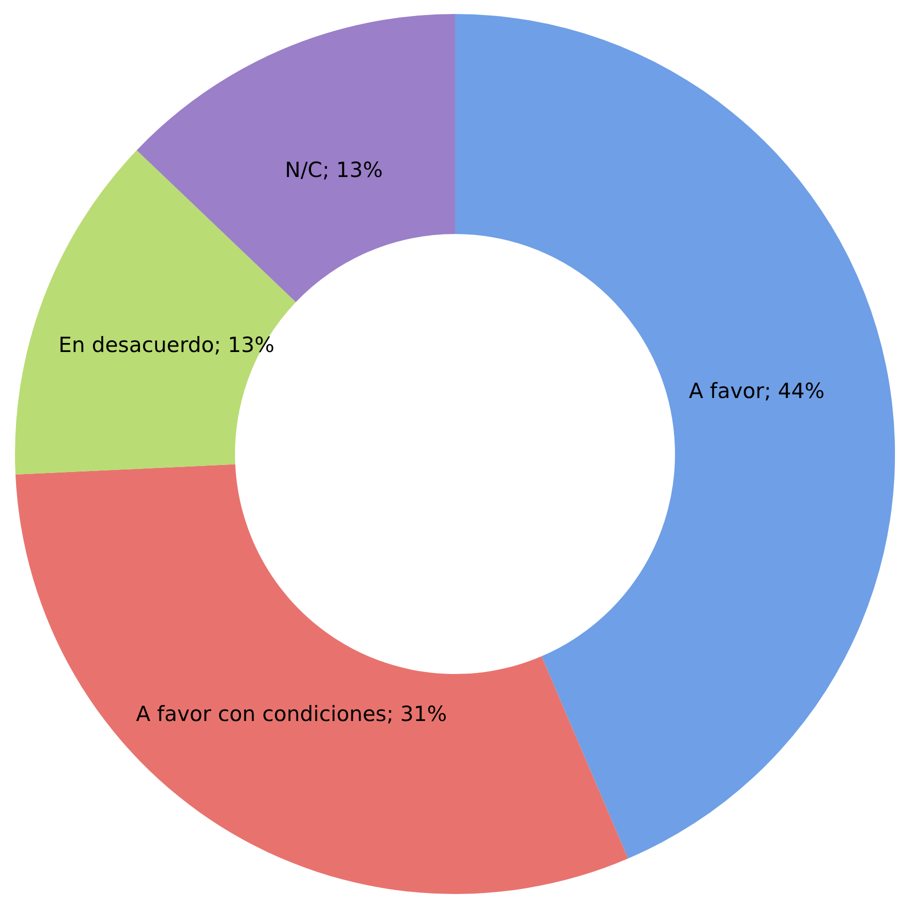 The width and height of the screenshot is (903, 903). I want to click on donut-slice, so click(295, 158).